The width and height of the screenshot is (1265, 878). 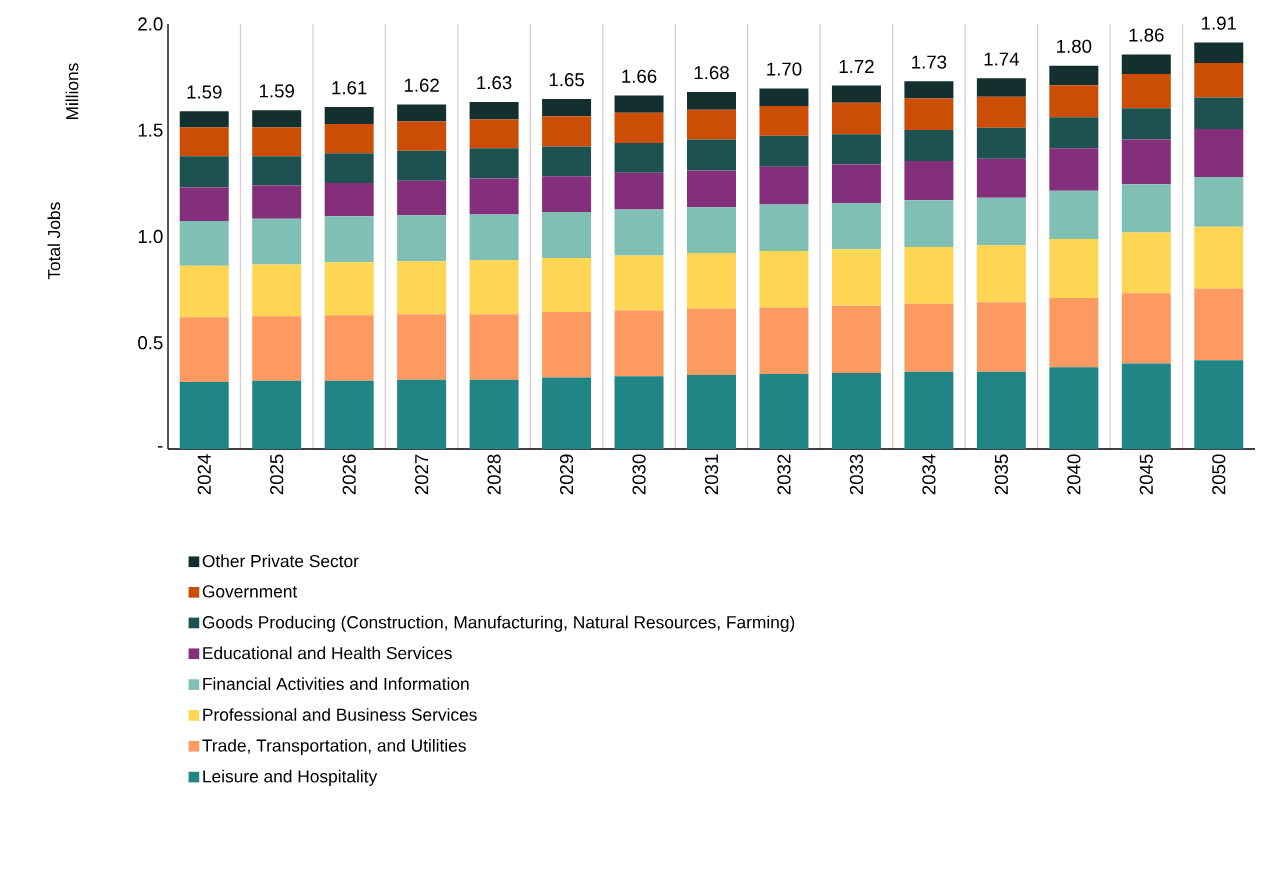 What do you see at coordinates (150, 343) in the screenshot?
I see `y-tick-label: 0.5` at bounding box center [150, 343].